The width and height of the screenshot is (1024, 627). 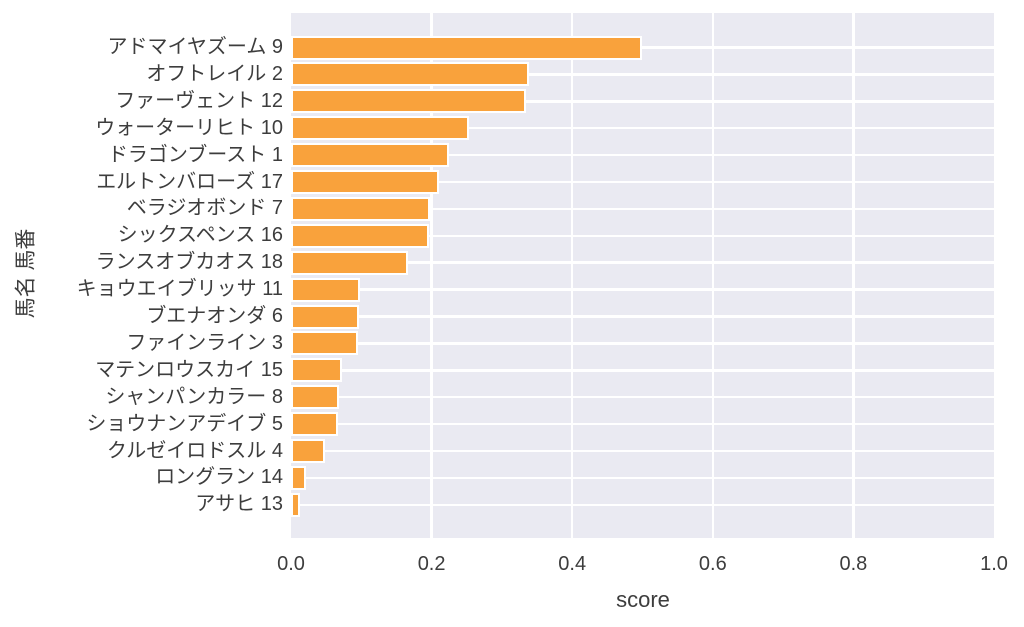 I want to click on y-tick-label: ランスオブカオス 18, so click(x=189, y=262).